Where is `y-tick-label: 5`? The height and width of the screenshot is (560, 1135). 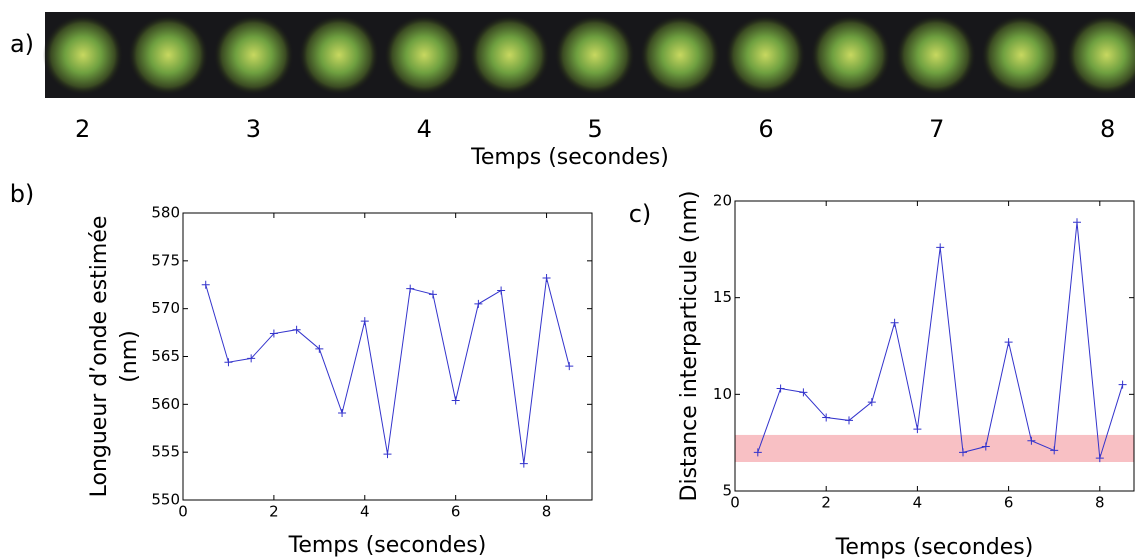 y-tick-label: 5 is located at coordinates (727, 491).